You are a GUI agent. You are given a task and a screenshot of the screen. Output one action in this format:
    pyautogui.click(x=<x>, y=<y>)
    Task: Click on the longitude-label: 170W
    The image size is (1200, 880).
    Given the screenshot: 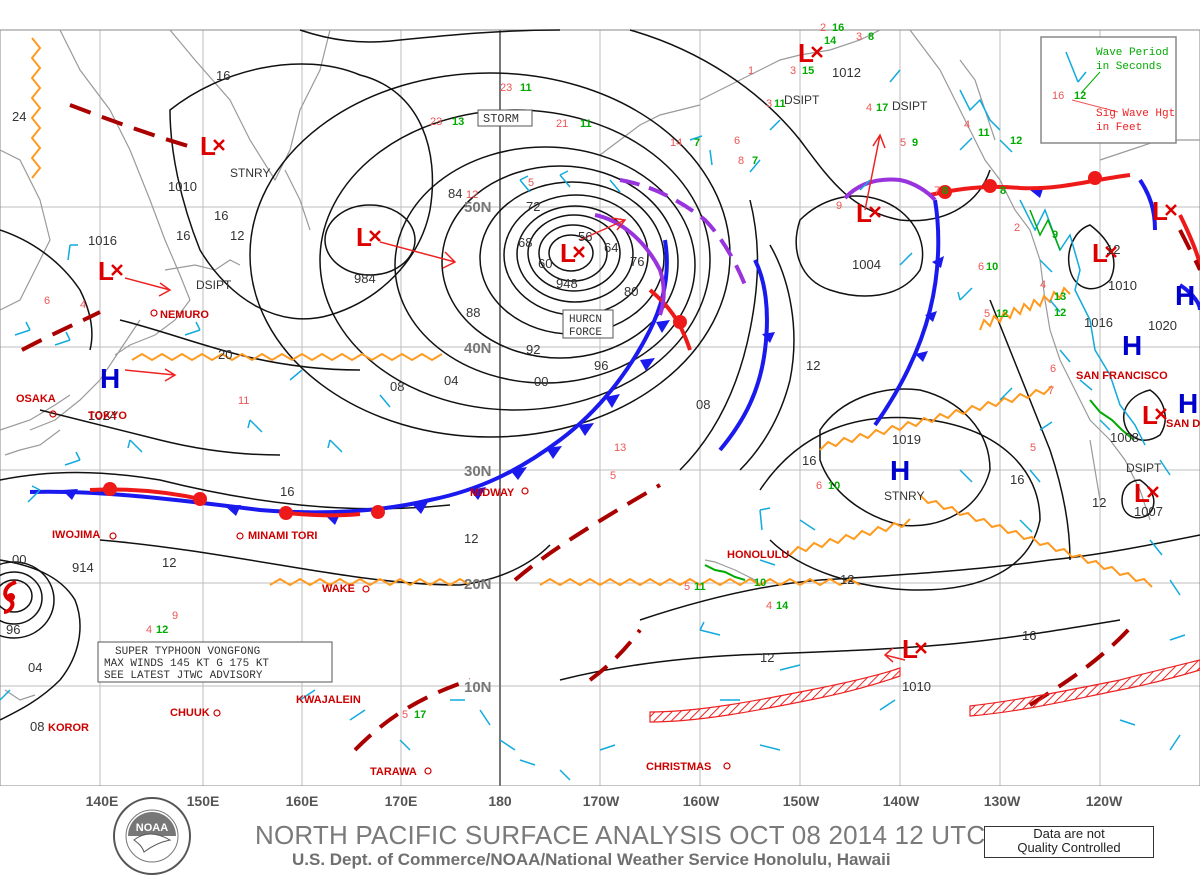 What is the action you would take?
    pyautogui.click(x=601, y=801)
    